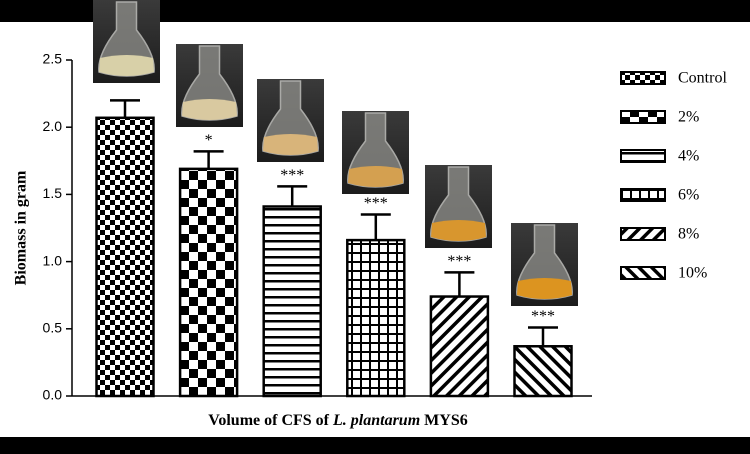 This screenshot has width=750, height=454. Describe the element at coordinates (692, 273) in the screenshot. I see `legend-label: 10%` at that location.